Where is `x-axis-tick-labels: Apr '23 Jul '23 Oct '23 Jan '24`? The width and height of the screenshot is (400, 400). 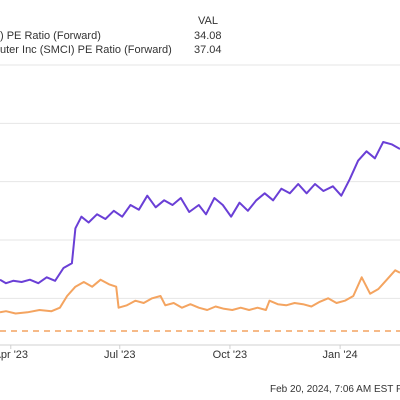
x-axis-tick-labels: Apr '23 Jul '23 Oct '23 Jan '24 is located at coordinates (179, 353).